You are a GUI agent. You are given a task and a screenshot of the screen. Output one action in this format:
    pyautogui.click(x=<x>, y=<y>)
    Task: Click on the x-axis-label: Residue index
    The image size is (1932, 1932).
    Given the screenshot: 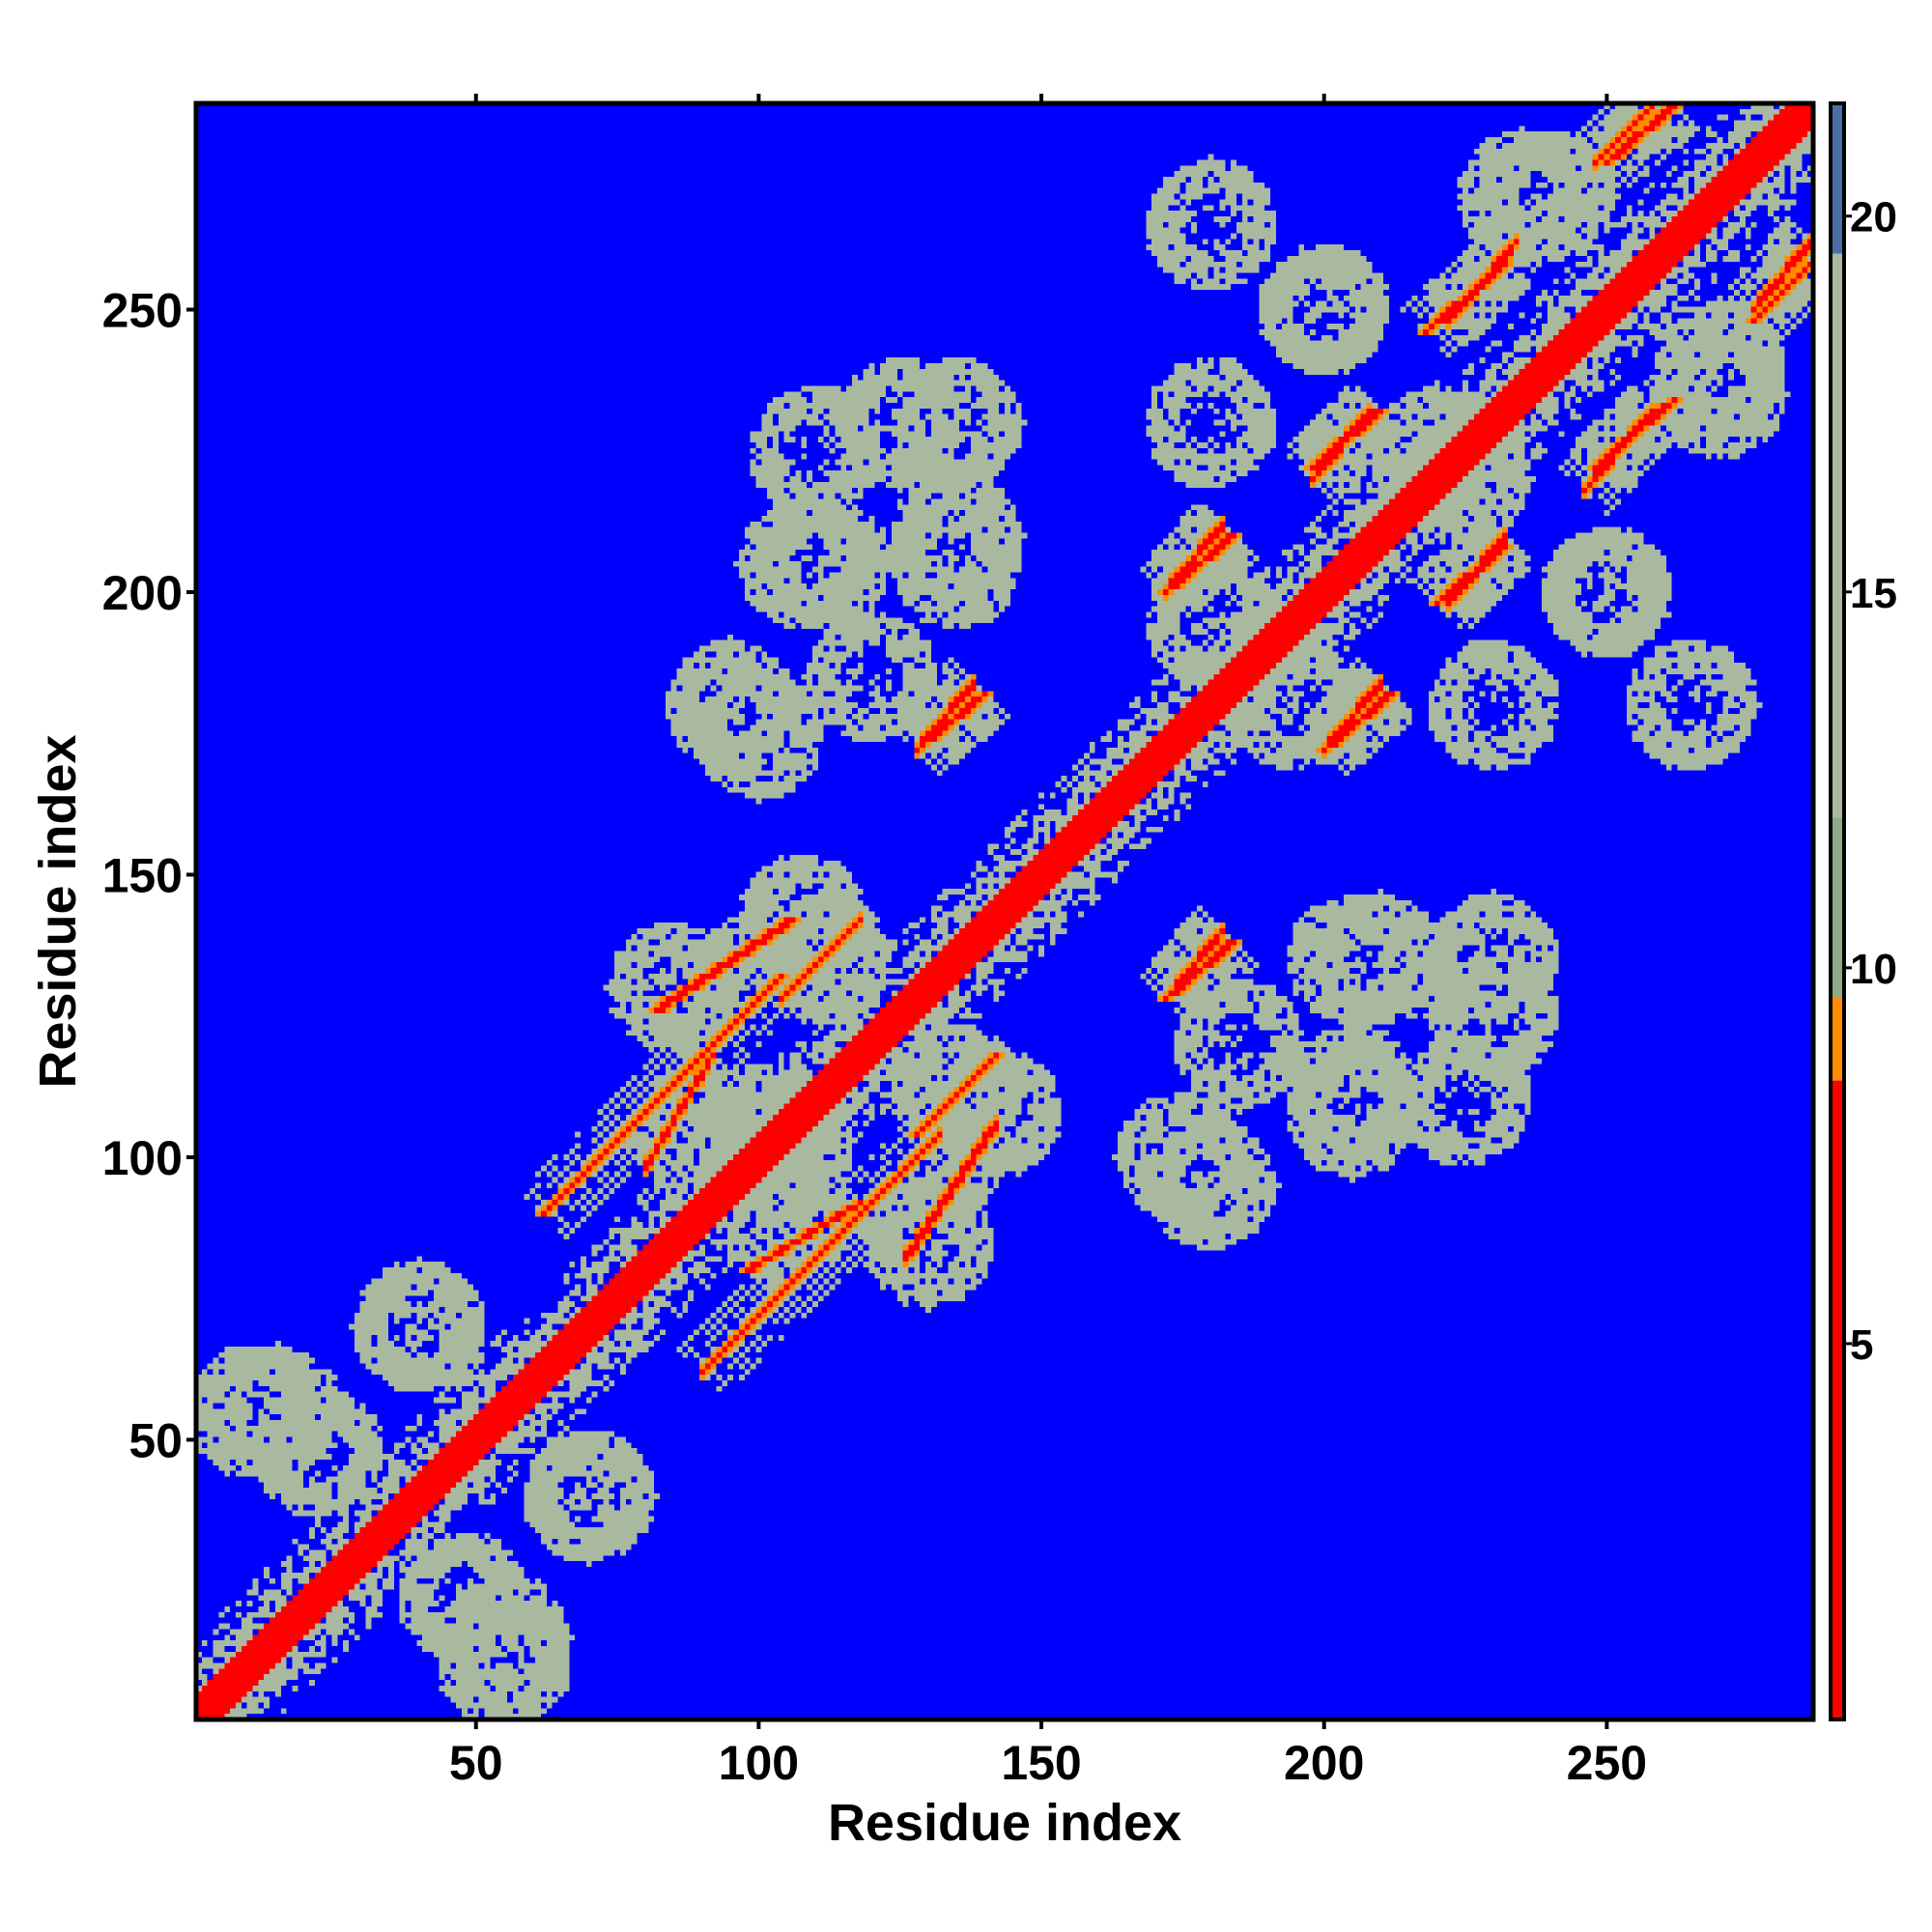 What is the action you would take?
    pyautogui.click(x=1005, y=1823)
    